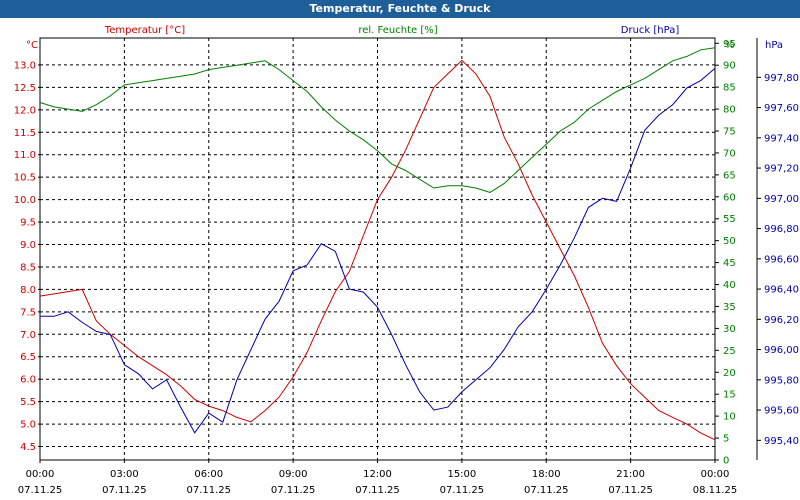 This screenshot has height=500, width=800. I want to click on x-tick-time-label: 09:00, so click(293, 474).